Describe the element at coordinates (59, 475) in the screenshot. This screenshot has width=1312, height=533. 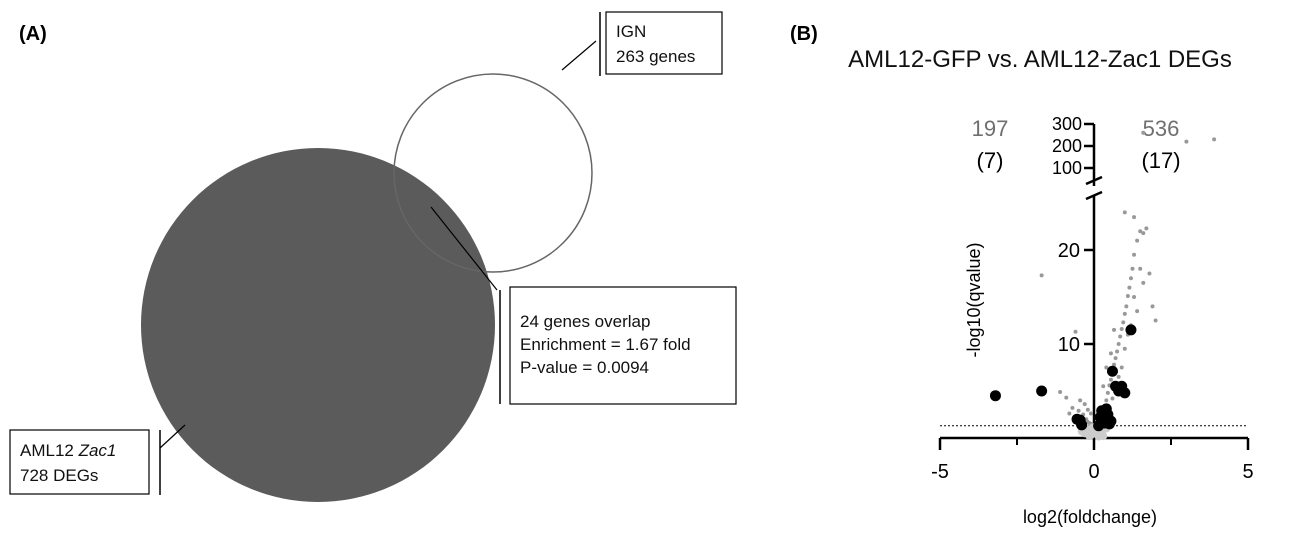
I see `aml12-label-count: 728 DEGs` at that location.